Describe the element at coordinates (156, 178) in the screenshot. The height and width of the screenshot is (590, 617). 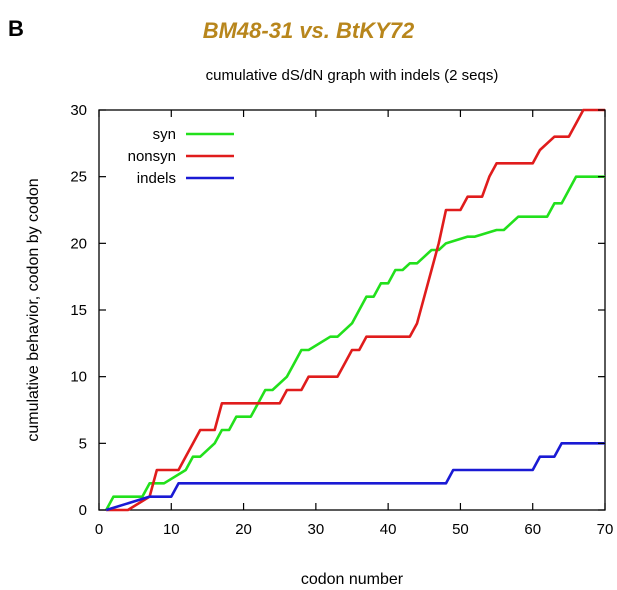
I see `legend-label-indels: indels` at that location.